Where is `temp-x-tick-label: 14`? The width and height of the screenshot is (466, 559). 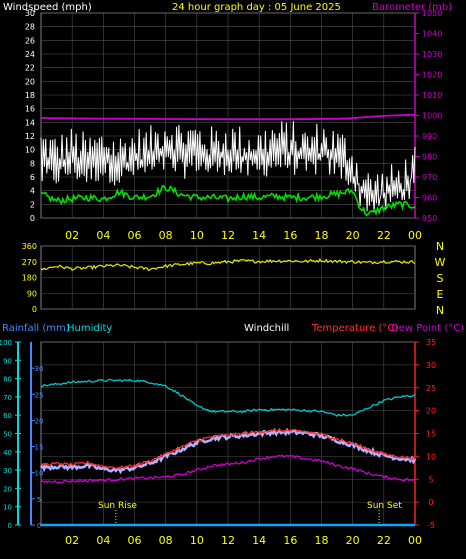 temp-x-tick-label: 14 is located at coordinates (259, 540).